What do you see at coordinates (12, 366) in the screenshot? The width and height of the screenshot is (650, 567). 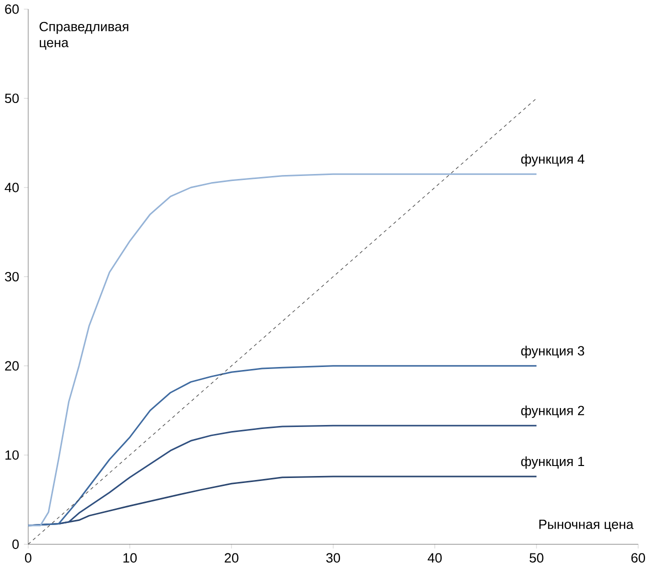 I see `y-tick-label: 20` at bounding box center [12, 366].